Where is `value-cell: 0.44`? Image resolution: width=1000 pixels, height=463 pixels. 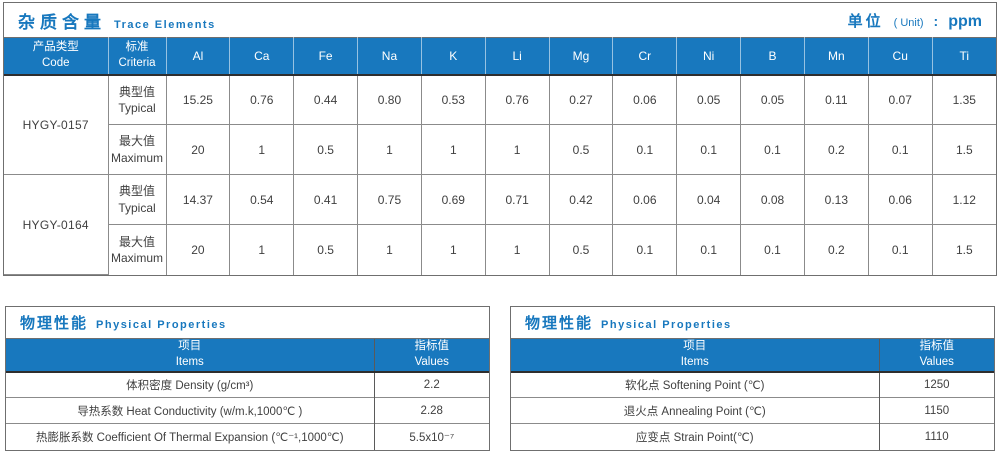 value-cell: 0.44 is located at coordinates (326, 99).